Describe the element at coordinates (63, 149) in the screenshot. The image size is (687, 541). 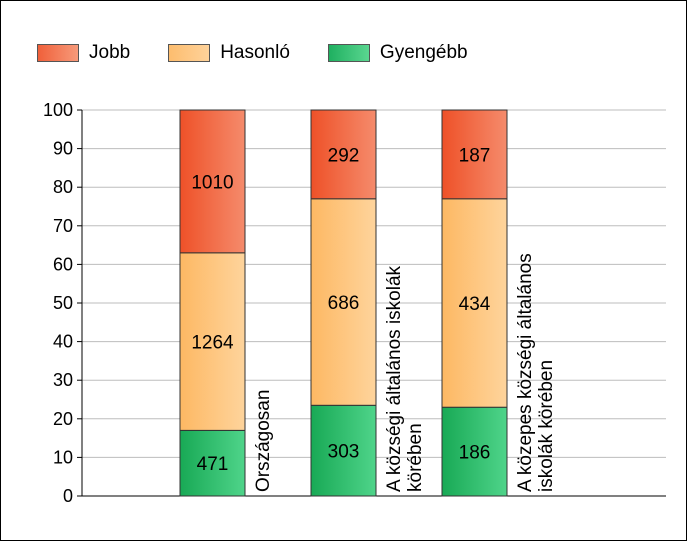
I see `y-tick-label: 90` at that location.